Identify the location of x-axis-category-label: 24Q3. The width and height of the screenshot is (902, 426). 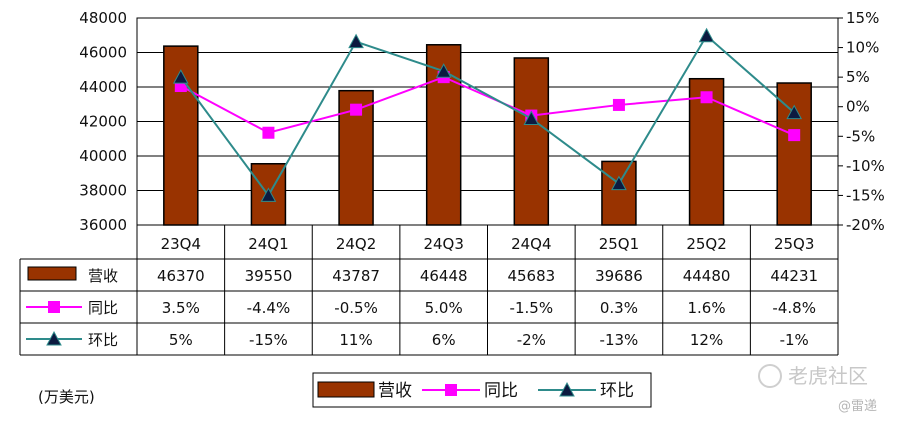
(443, 244).